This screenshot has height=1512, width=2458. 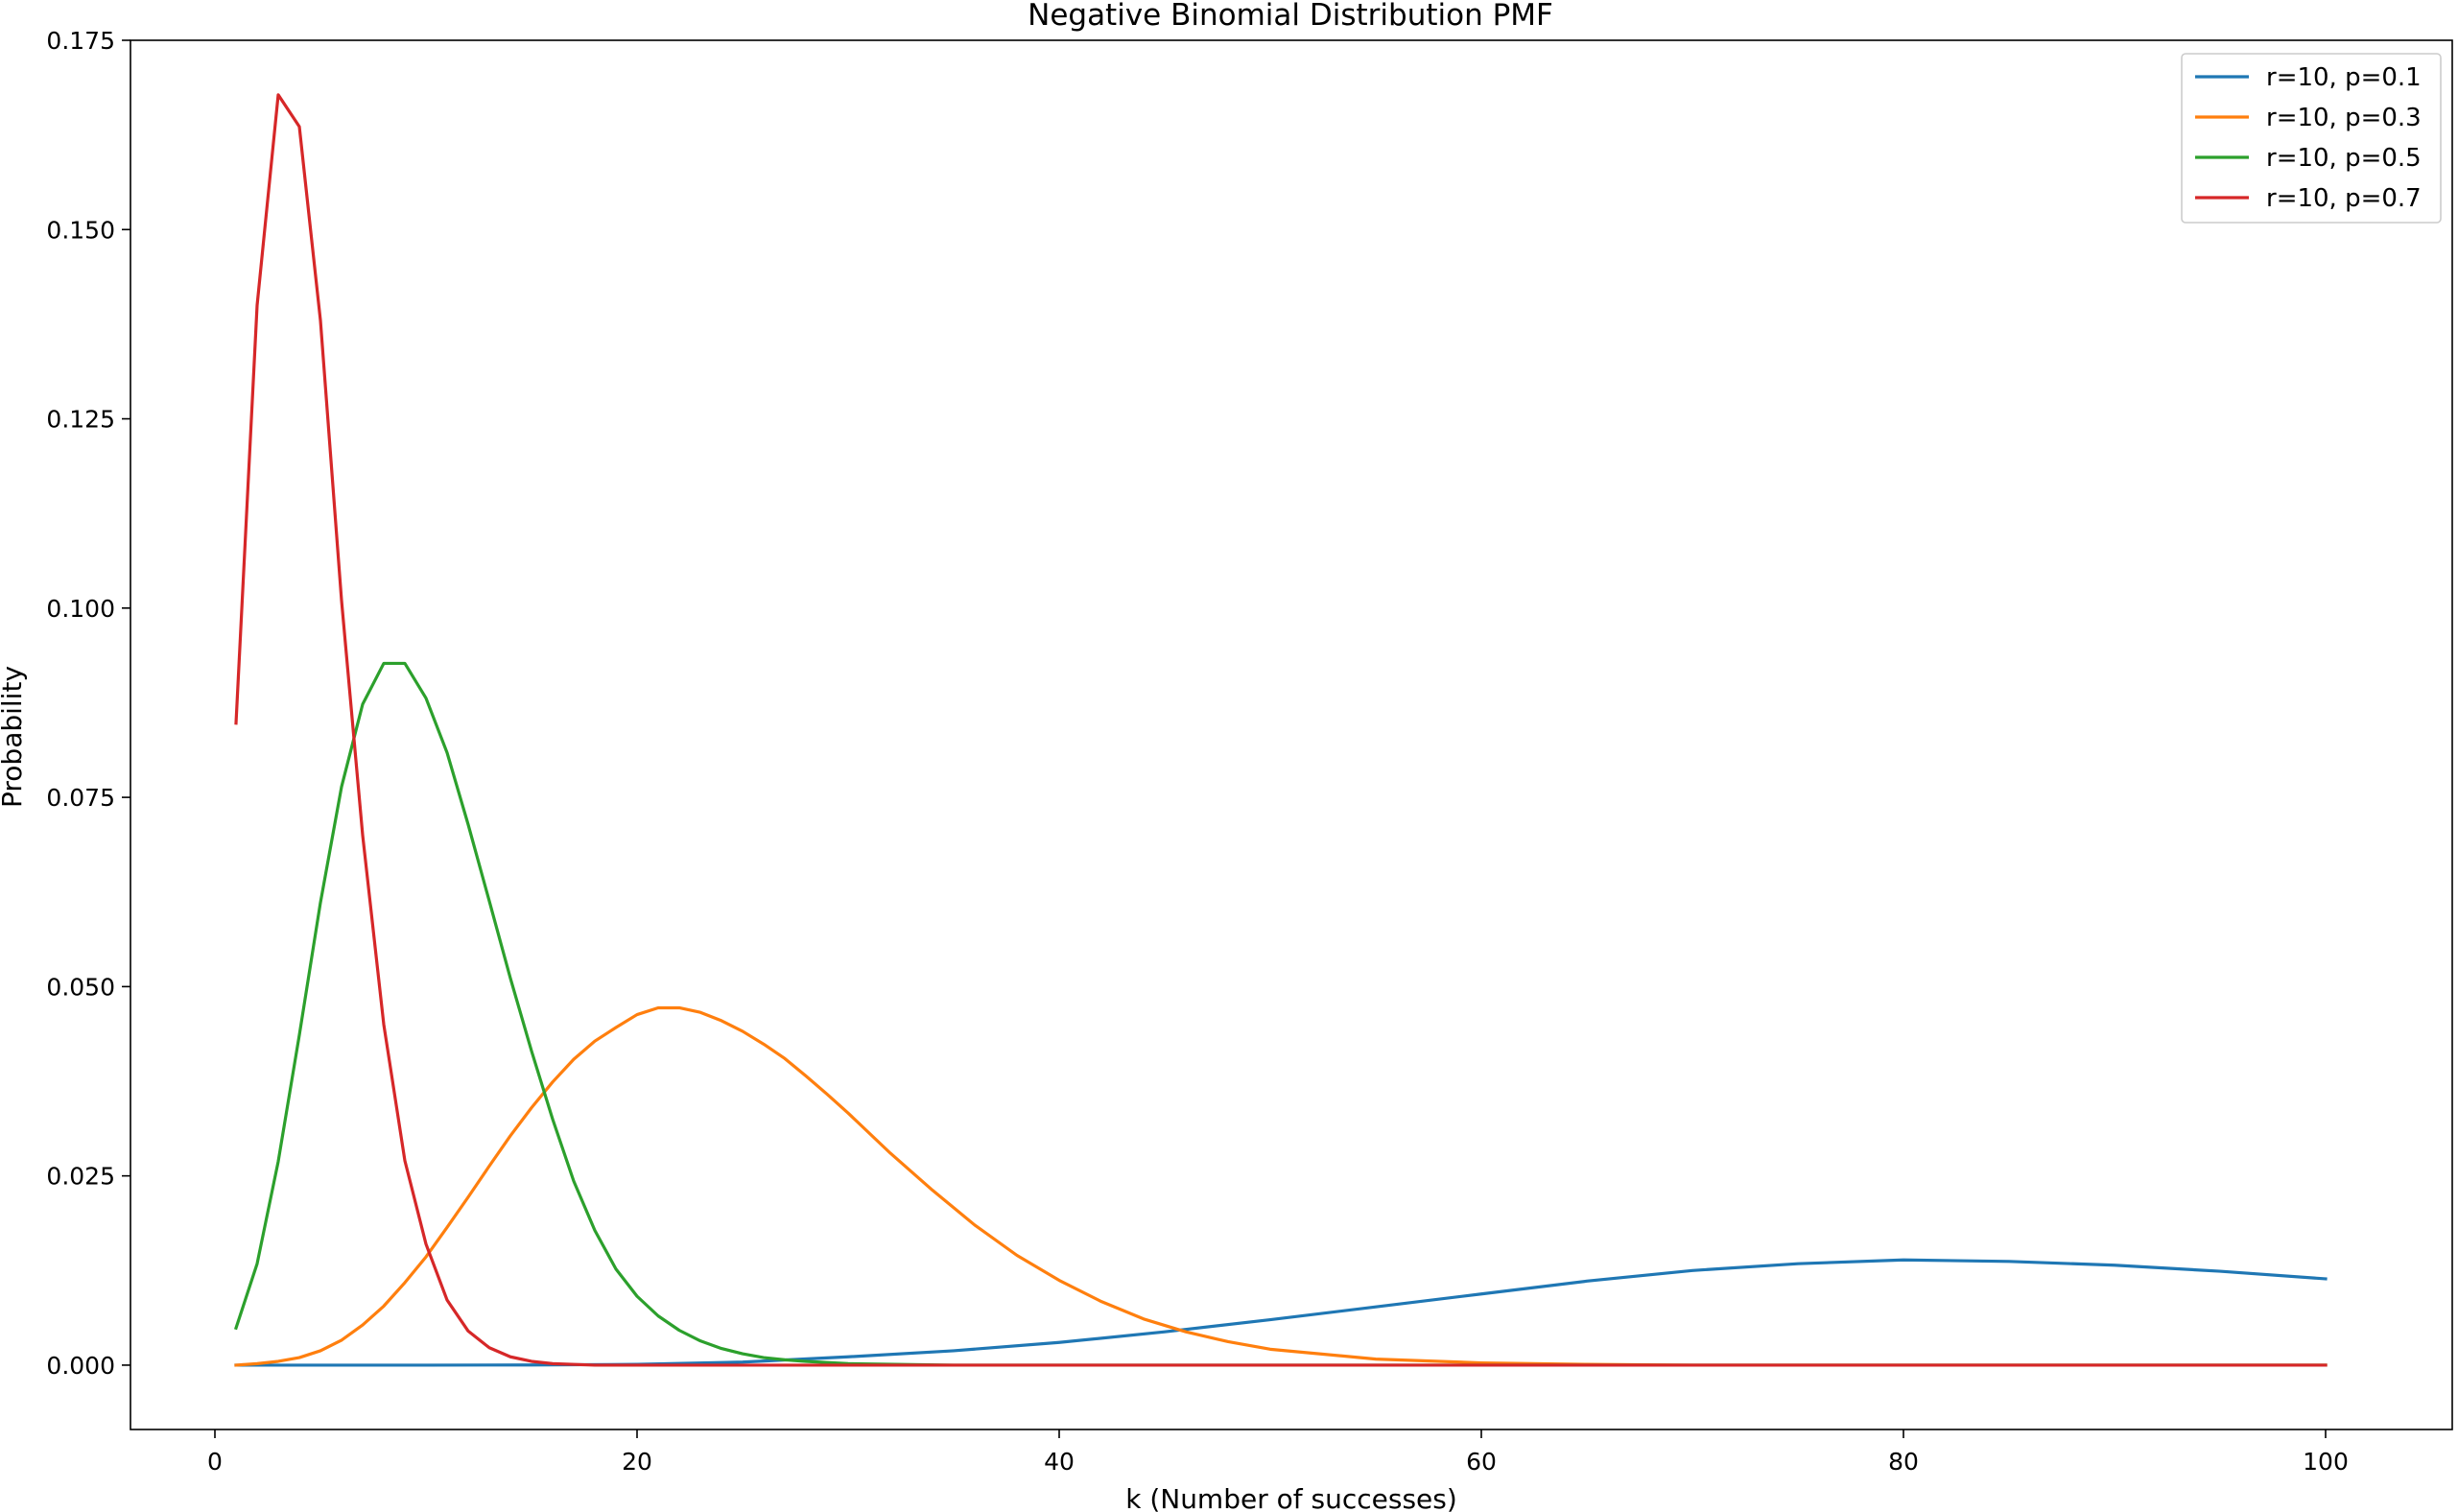 I want to click on y-axis: 0.000 0.025 0.050 0.075 0.100 0.125 0.150 0.175, so click(x=88, y=703).